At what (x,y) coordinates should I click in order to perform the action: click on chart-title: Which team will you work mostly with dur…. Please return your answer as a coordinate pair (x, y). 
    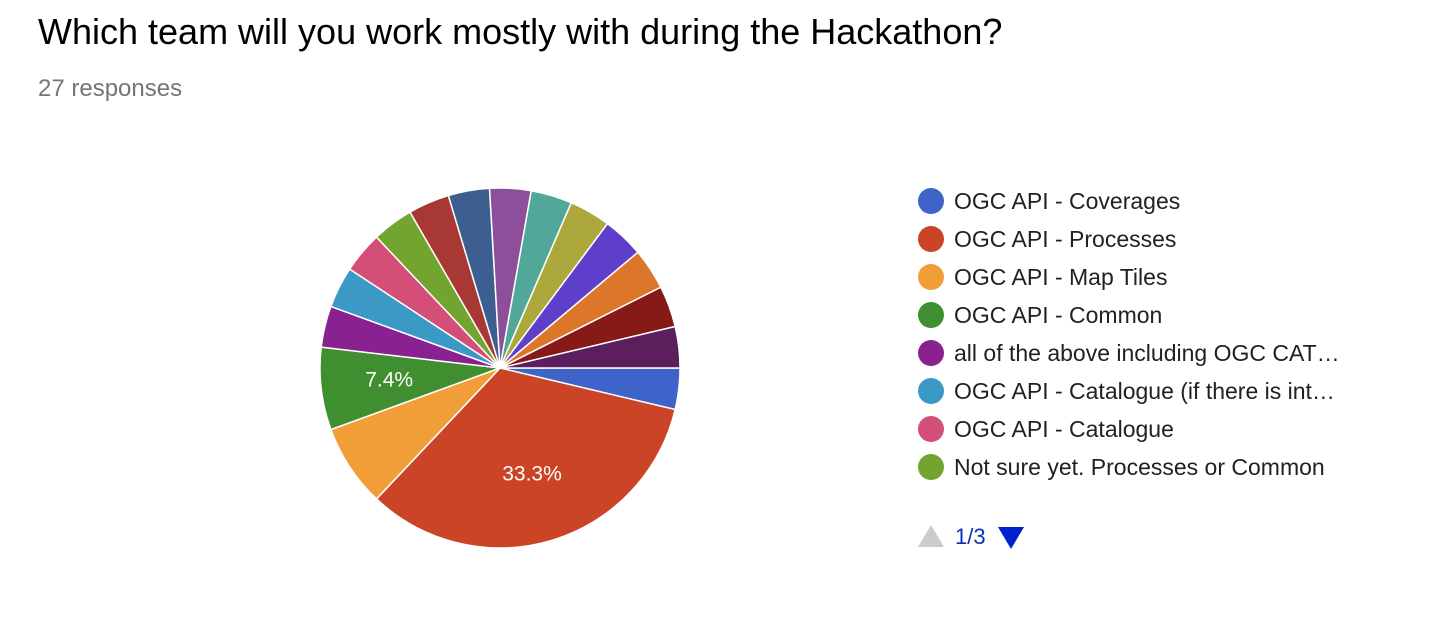
    Looking at the image, I should click on (520, 31).